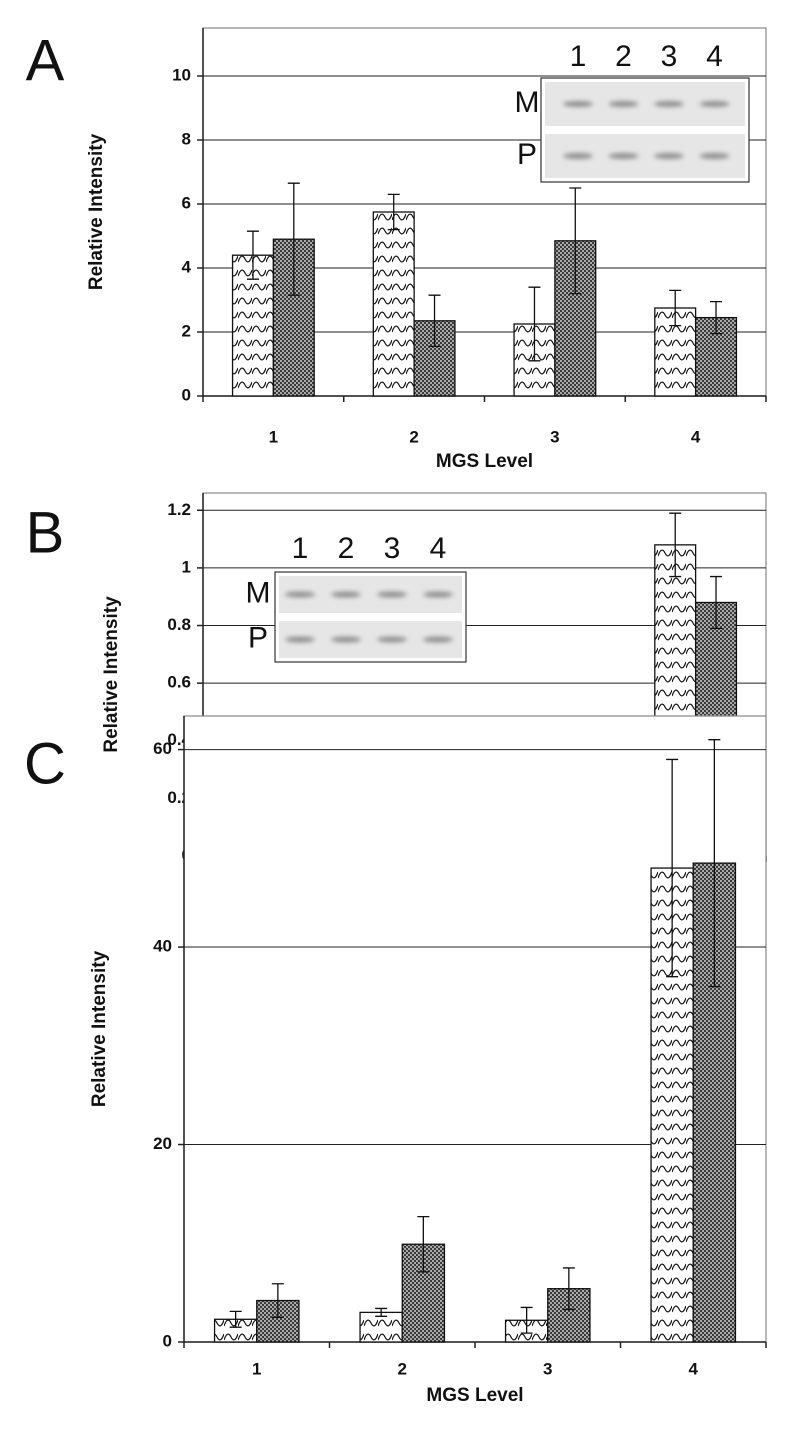 The image size is (800, 1433). I want to click on y-tick-label: 8, so click(186, 138).